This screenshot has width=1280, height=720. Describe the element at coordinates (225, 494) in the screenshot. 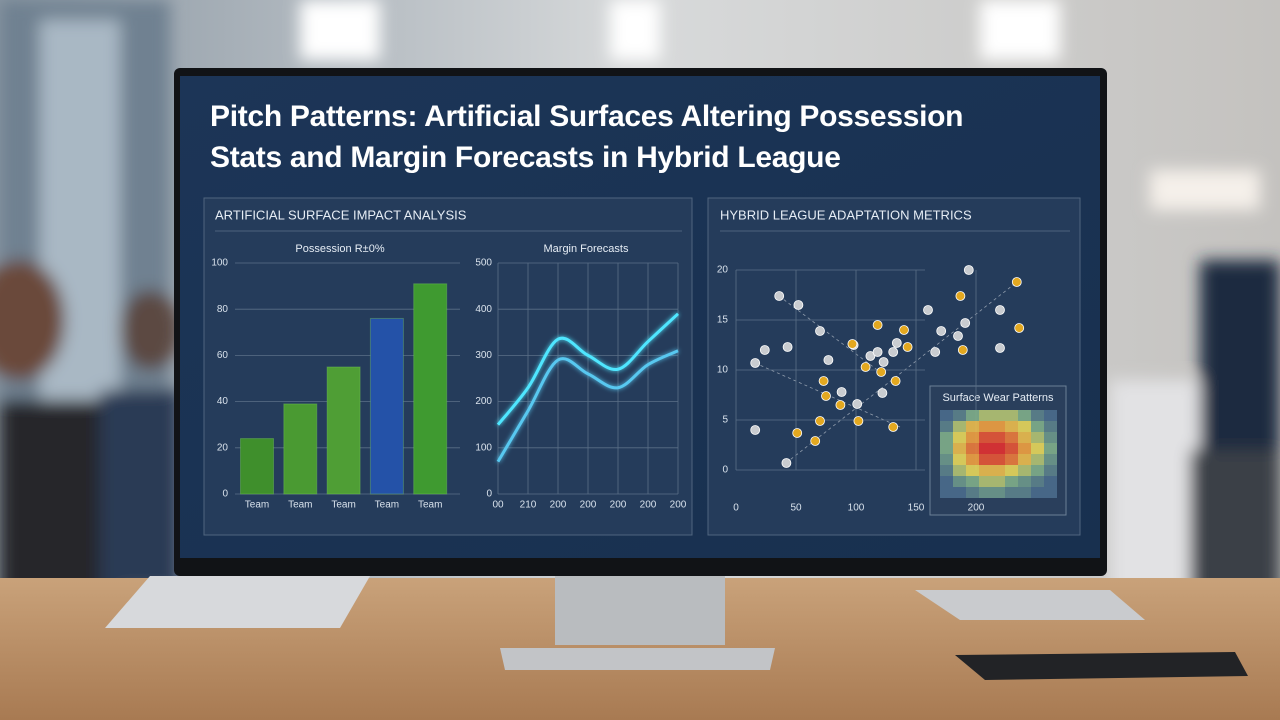

I see `y-tick-label: 0` at that location.